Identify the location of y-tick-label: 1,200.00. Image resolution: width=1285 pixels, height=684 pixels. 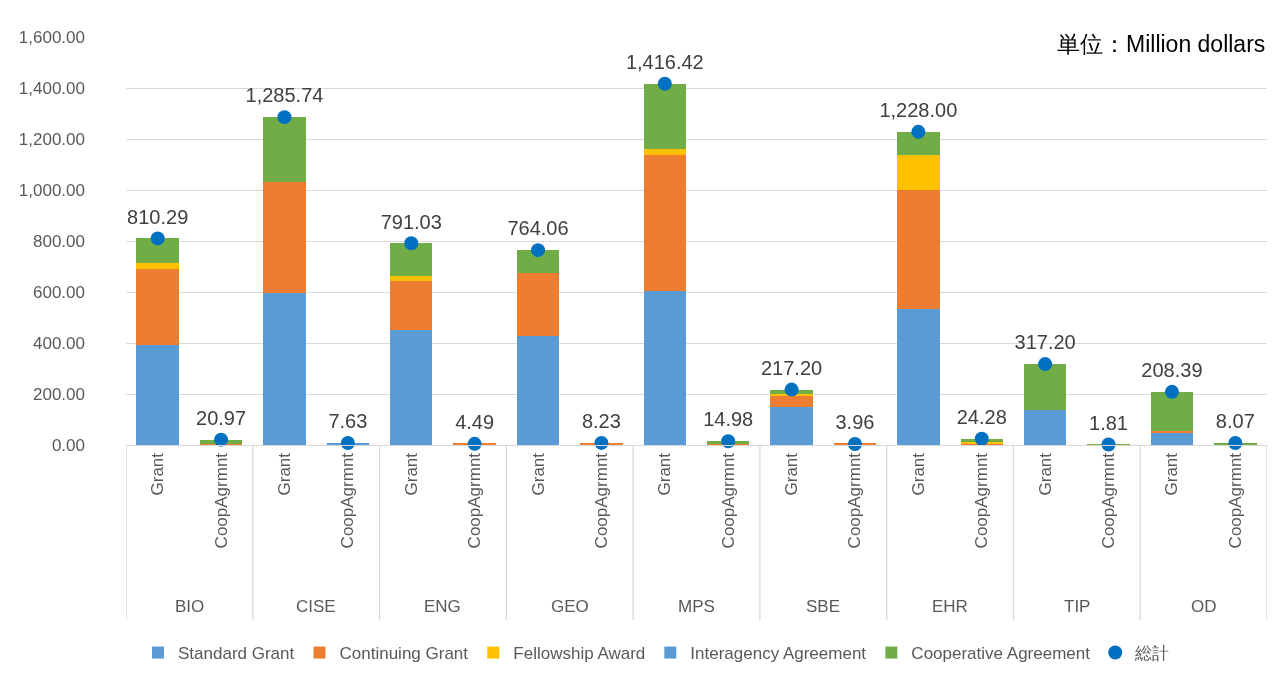
(51, 139).